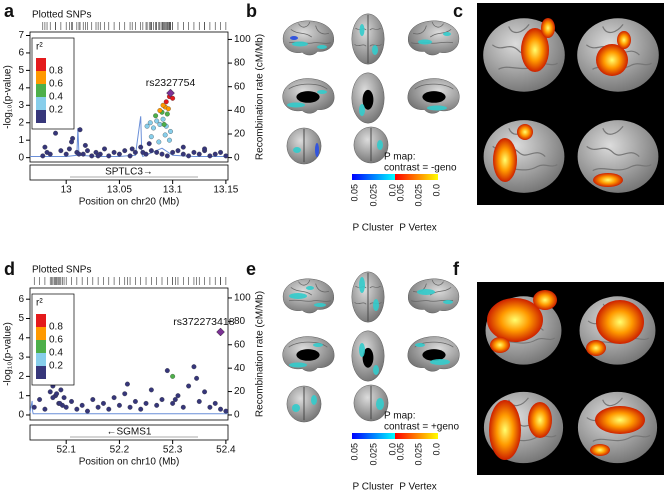 This screenshot has width=667, height=496. I want to click on panel-letter: f, so click(456, 269).